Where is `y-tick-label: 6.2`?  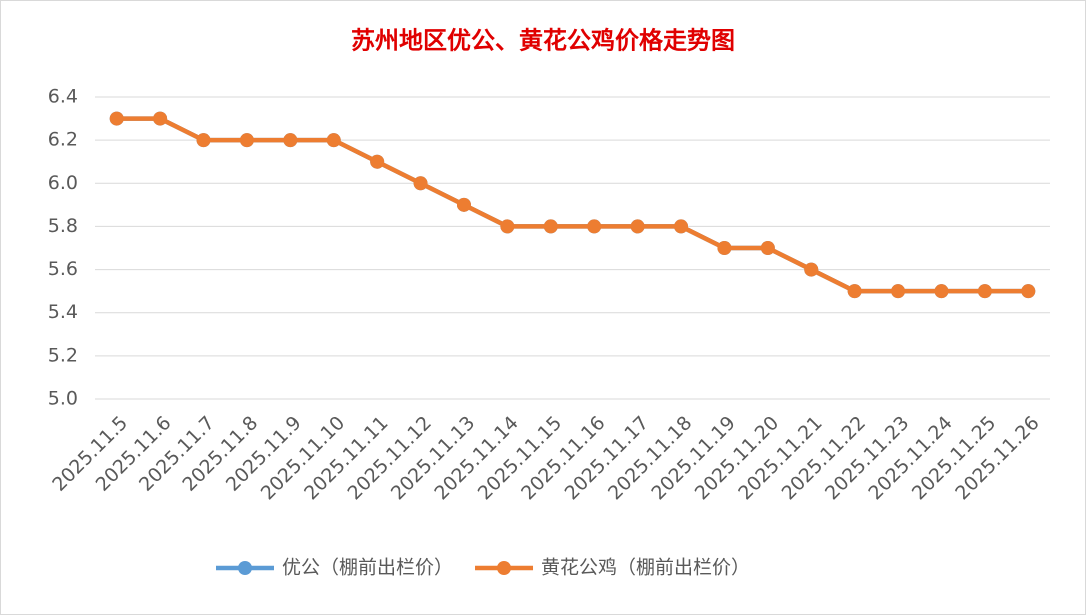 y-tick-label: 6.2 is located at coordinates (63, 140).